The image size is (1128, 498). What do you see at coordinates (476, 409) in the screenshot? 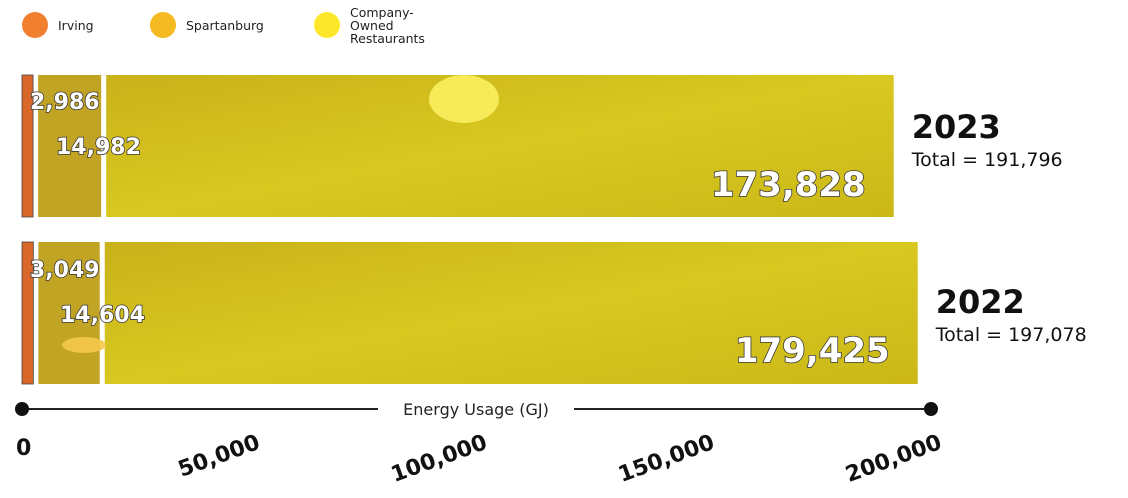
I see `x-axis-label: Energy Usage (GJ)` at bounding box center [476, 409].